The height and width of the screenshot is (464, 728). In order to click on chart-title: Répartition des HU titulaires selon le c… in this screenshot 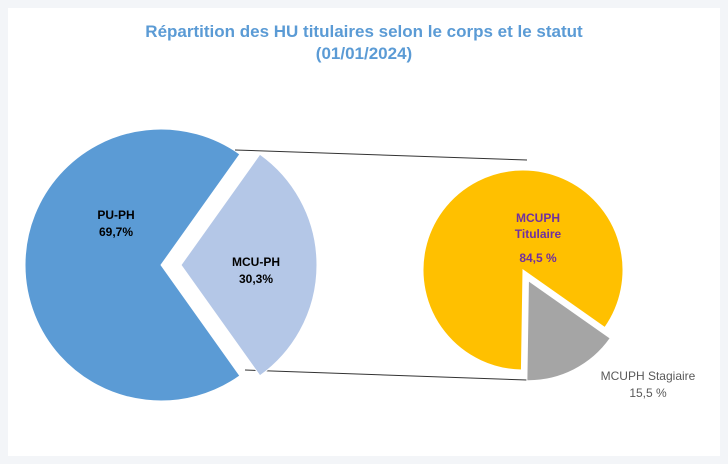, I will do `click(364, 31)`.